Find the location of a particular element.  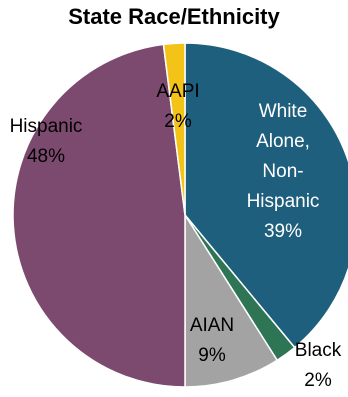

slice-label-black: Black 2% is located at coordinates (318, 365).